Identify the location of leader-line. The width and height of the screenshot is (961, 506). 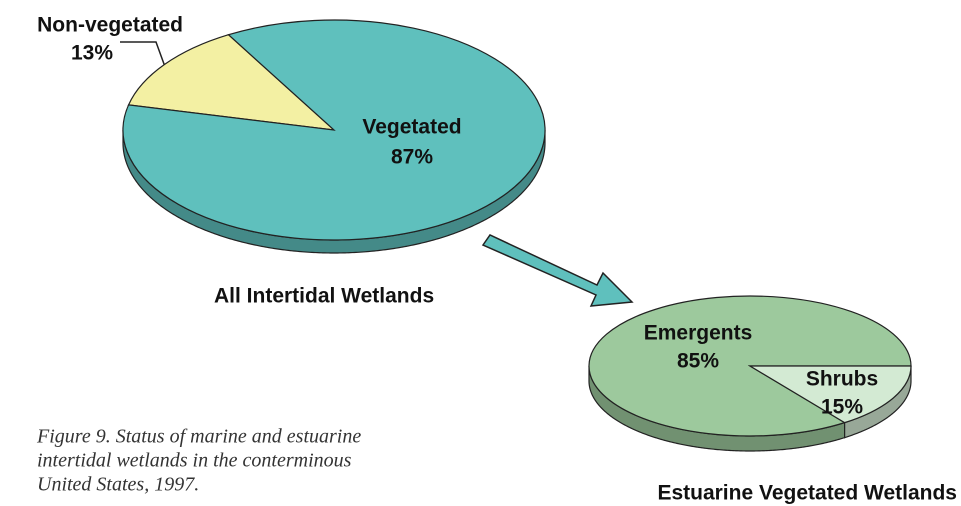
(144, 58).